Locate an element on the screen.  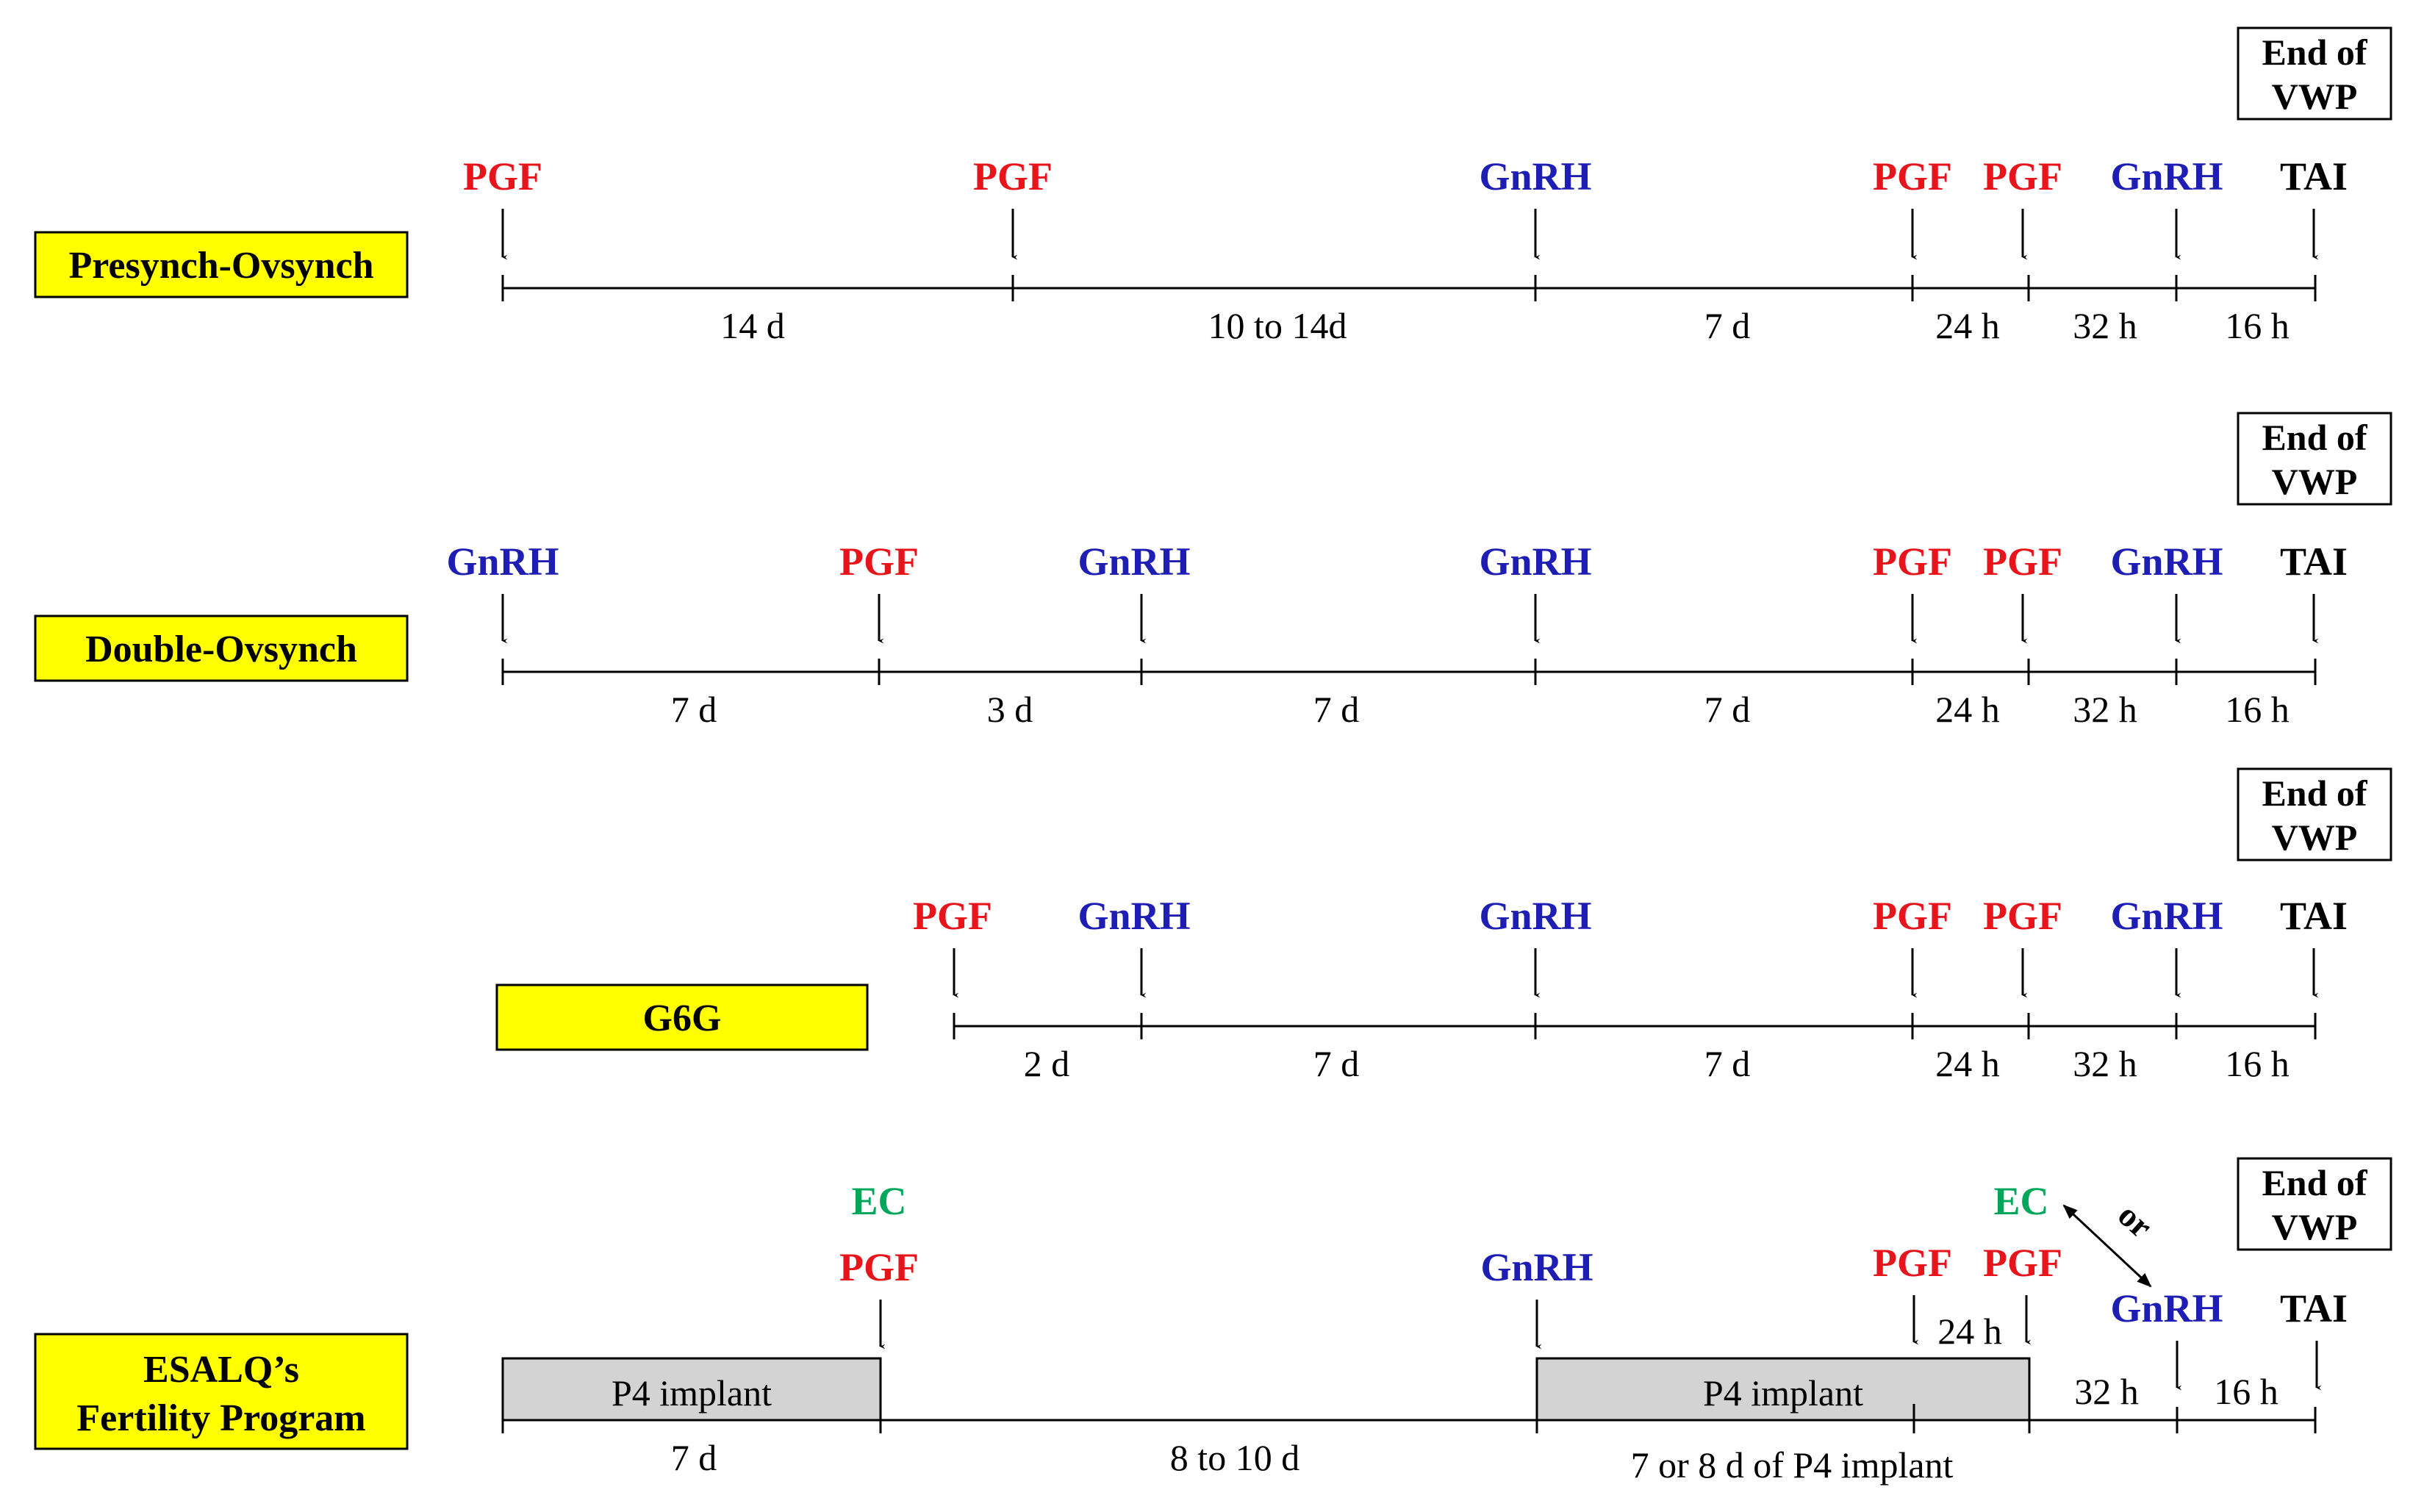
or-label: or is located at coordinates (2135, 1220).